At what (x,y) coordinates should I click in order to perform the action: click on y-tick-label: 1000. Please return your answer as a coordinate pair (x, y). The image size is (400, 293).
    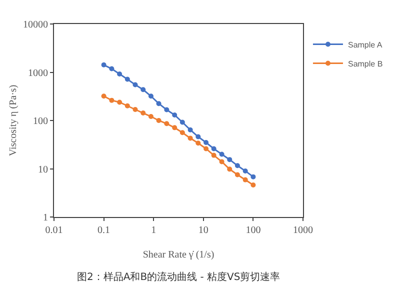
    Looking at the image, I should click on (38, 73).